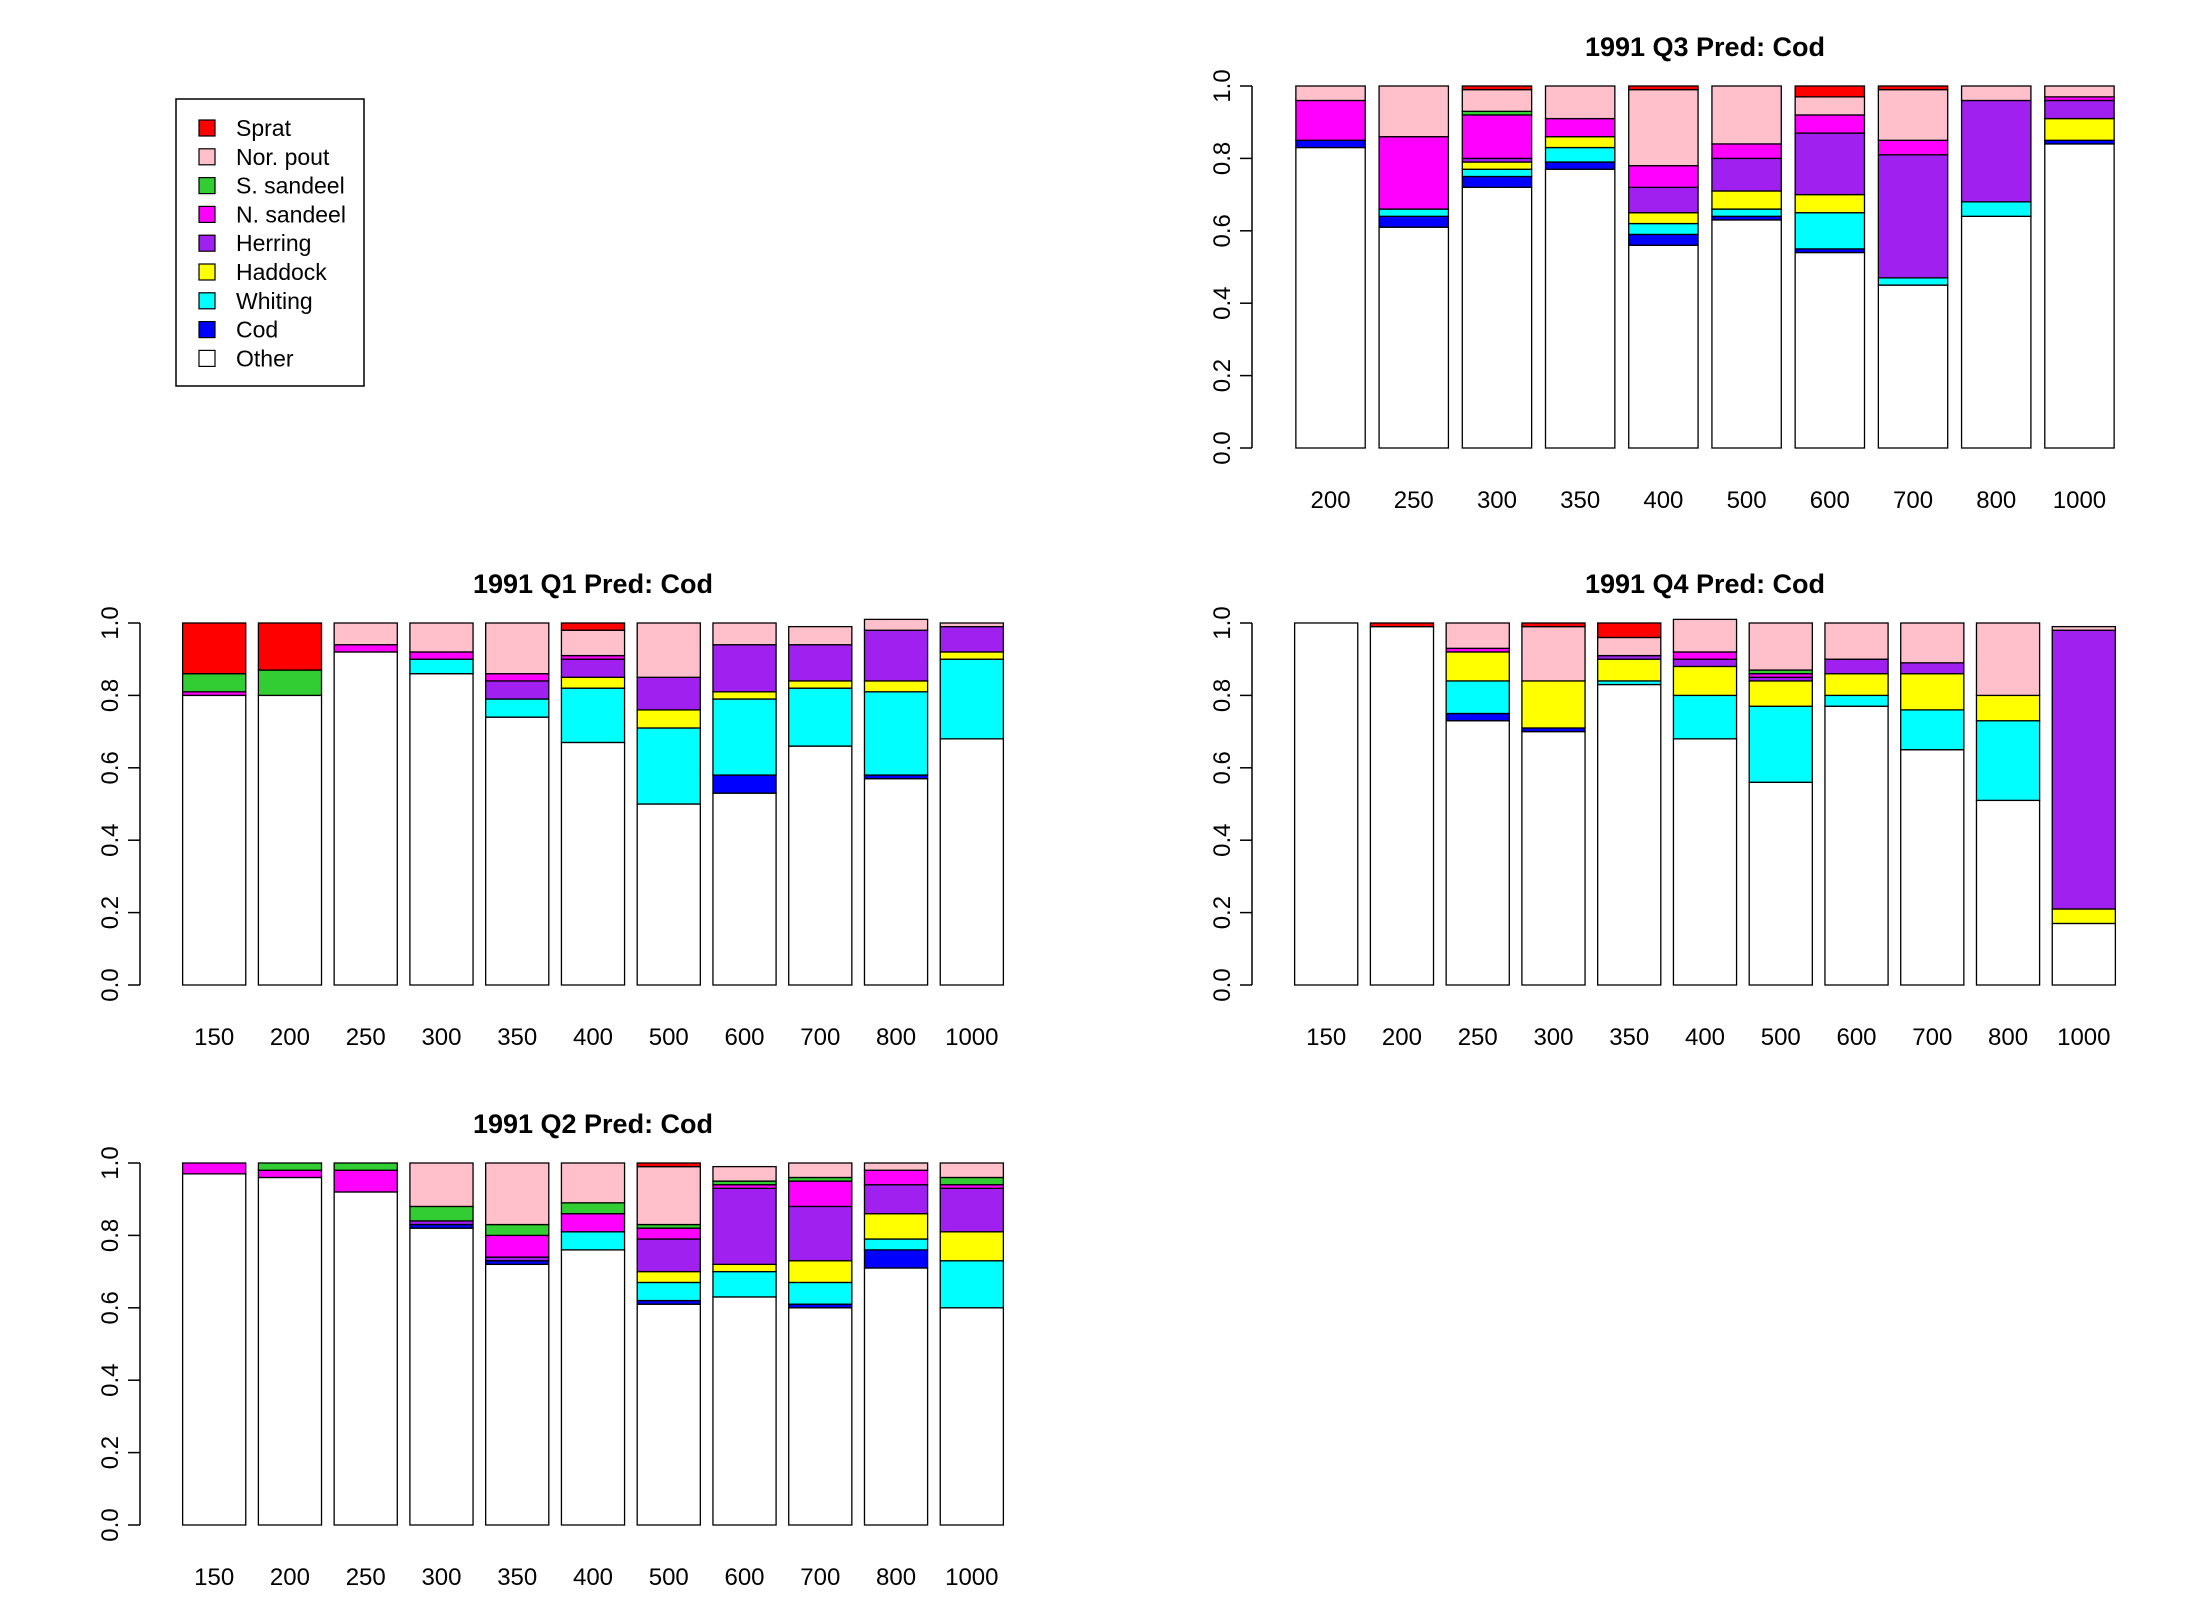 The image size is (2200, 1600). What do you see at coordinates (1705, 47) in the screenshot?
I see `chart-title: 1991 Q3 Pred: Cod` at bounding box center [1705, 47].